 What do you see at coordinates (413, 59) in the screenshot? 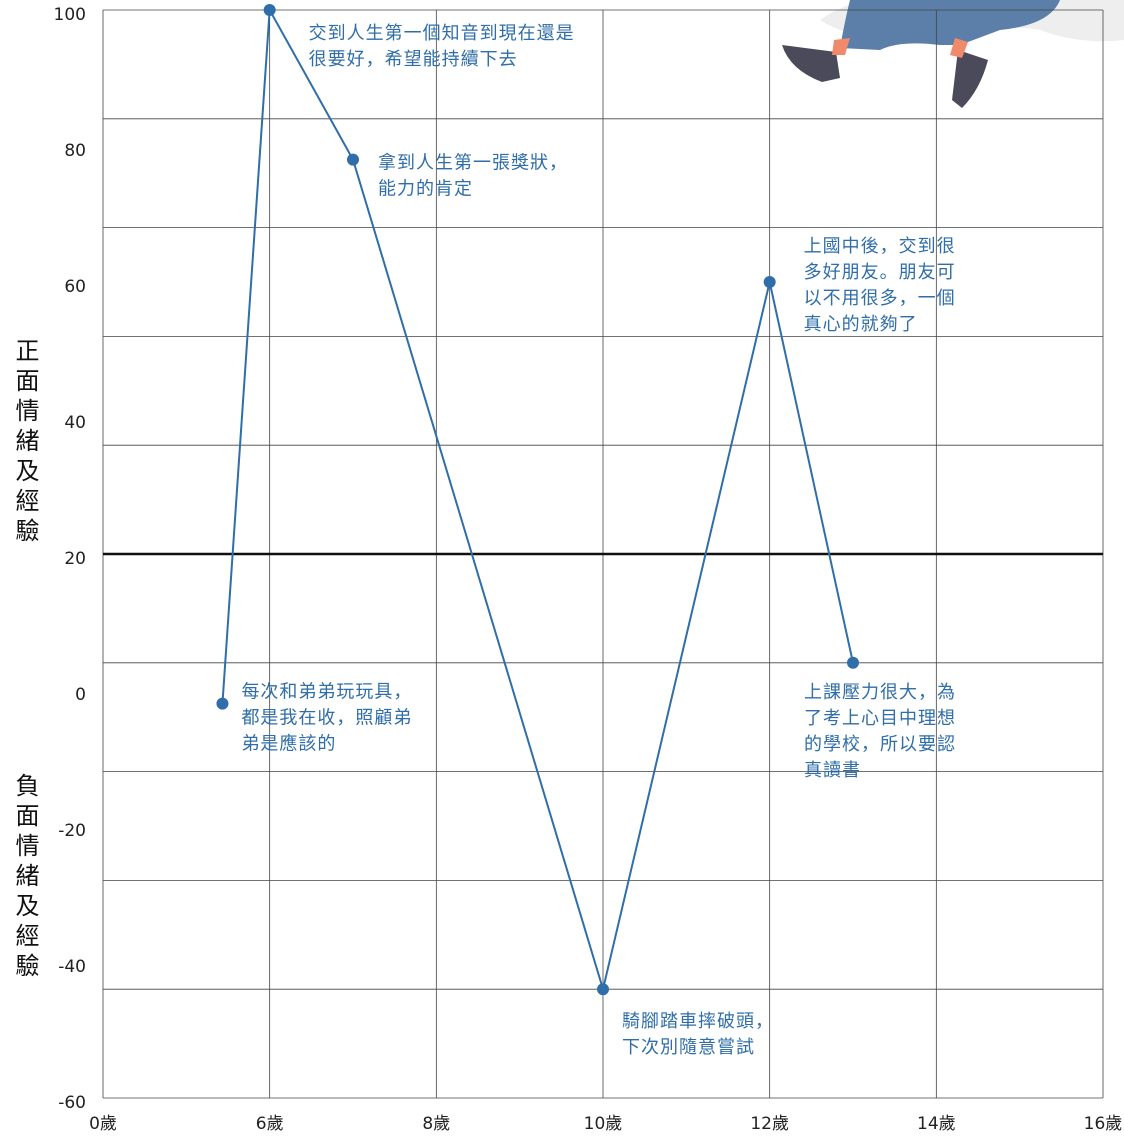
I see `annotation: 很要好，希望能持續下去` at bounding box center [413, 59].